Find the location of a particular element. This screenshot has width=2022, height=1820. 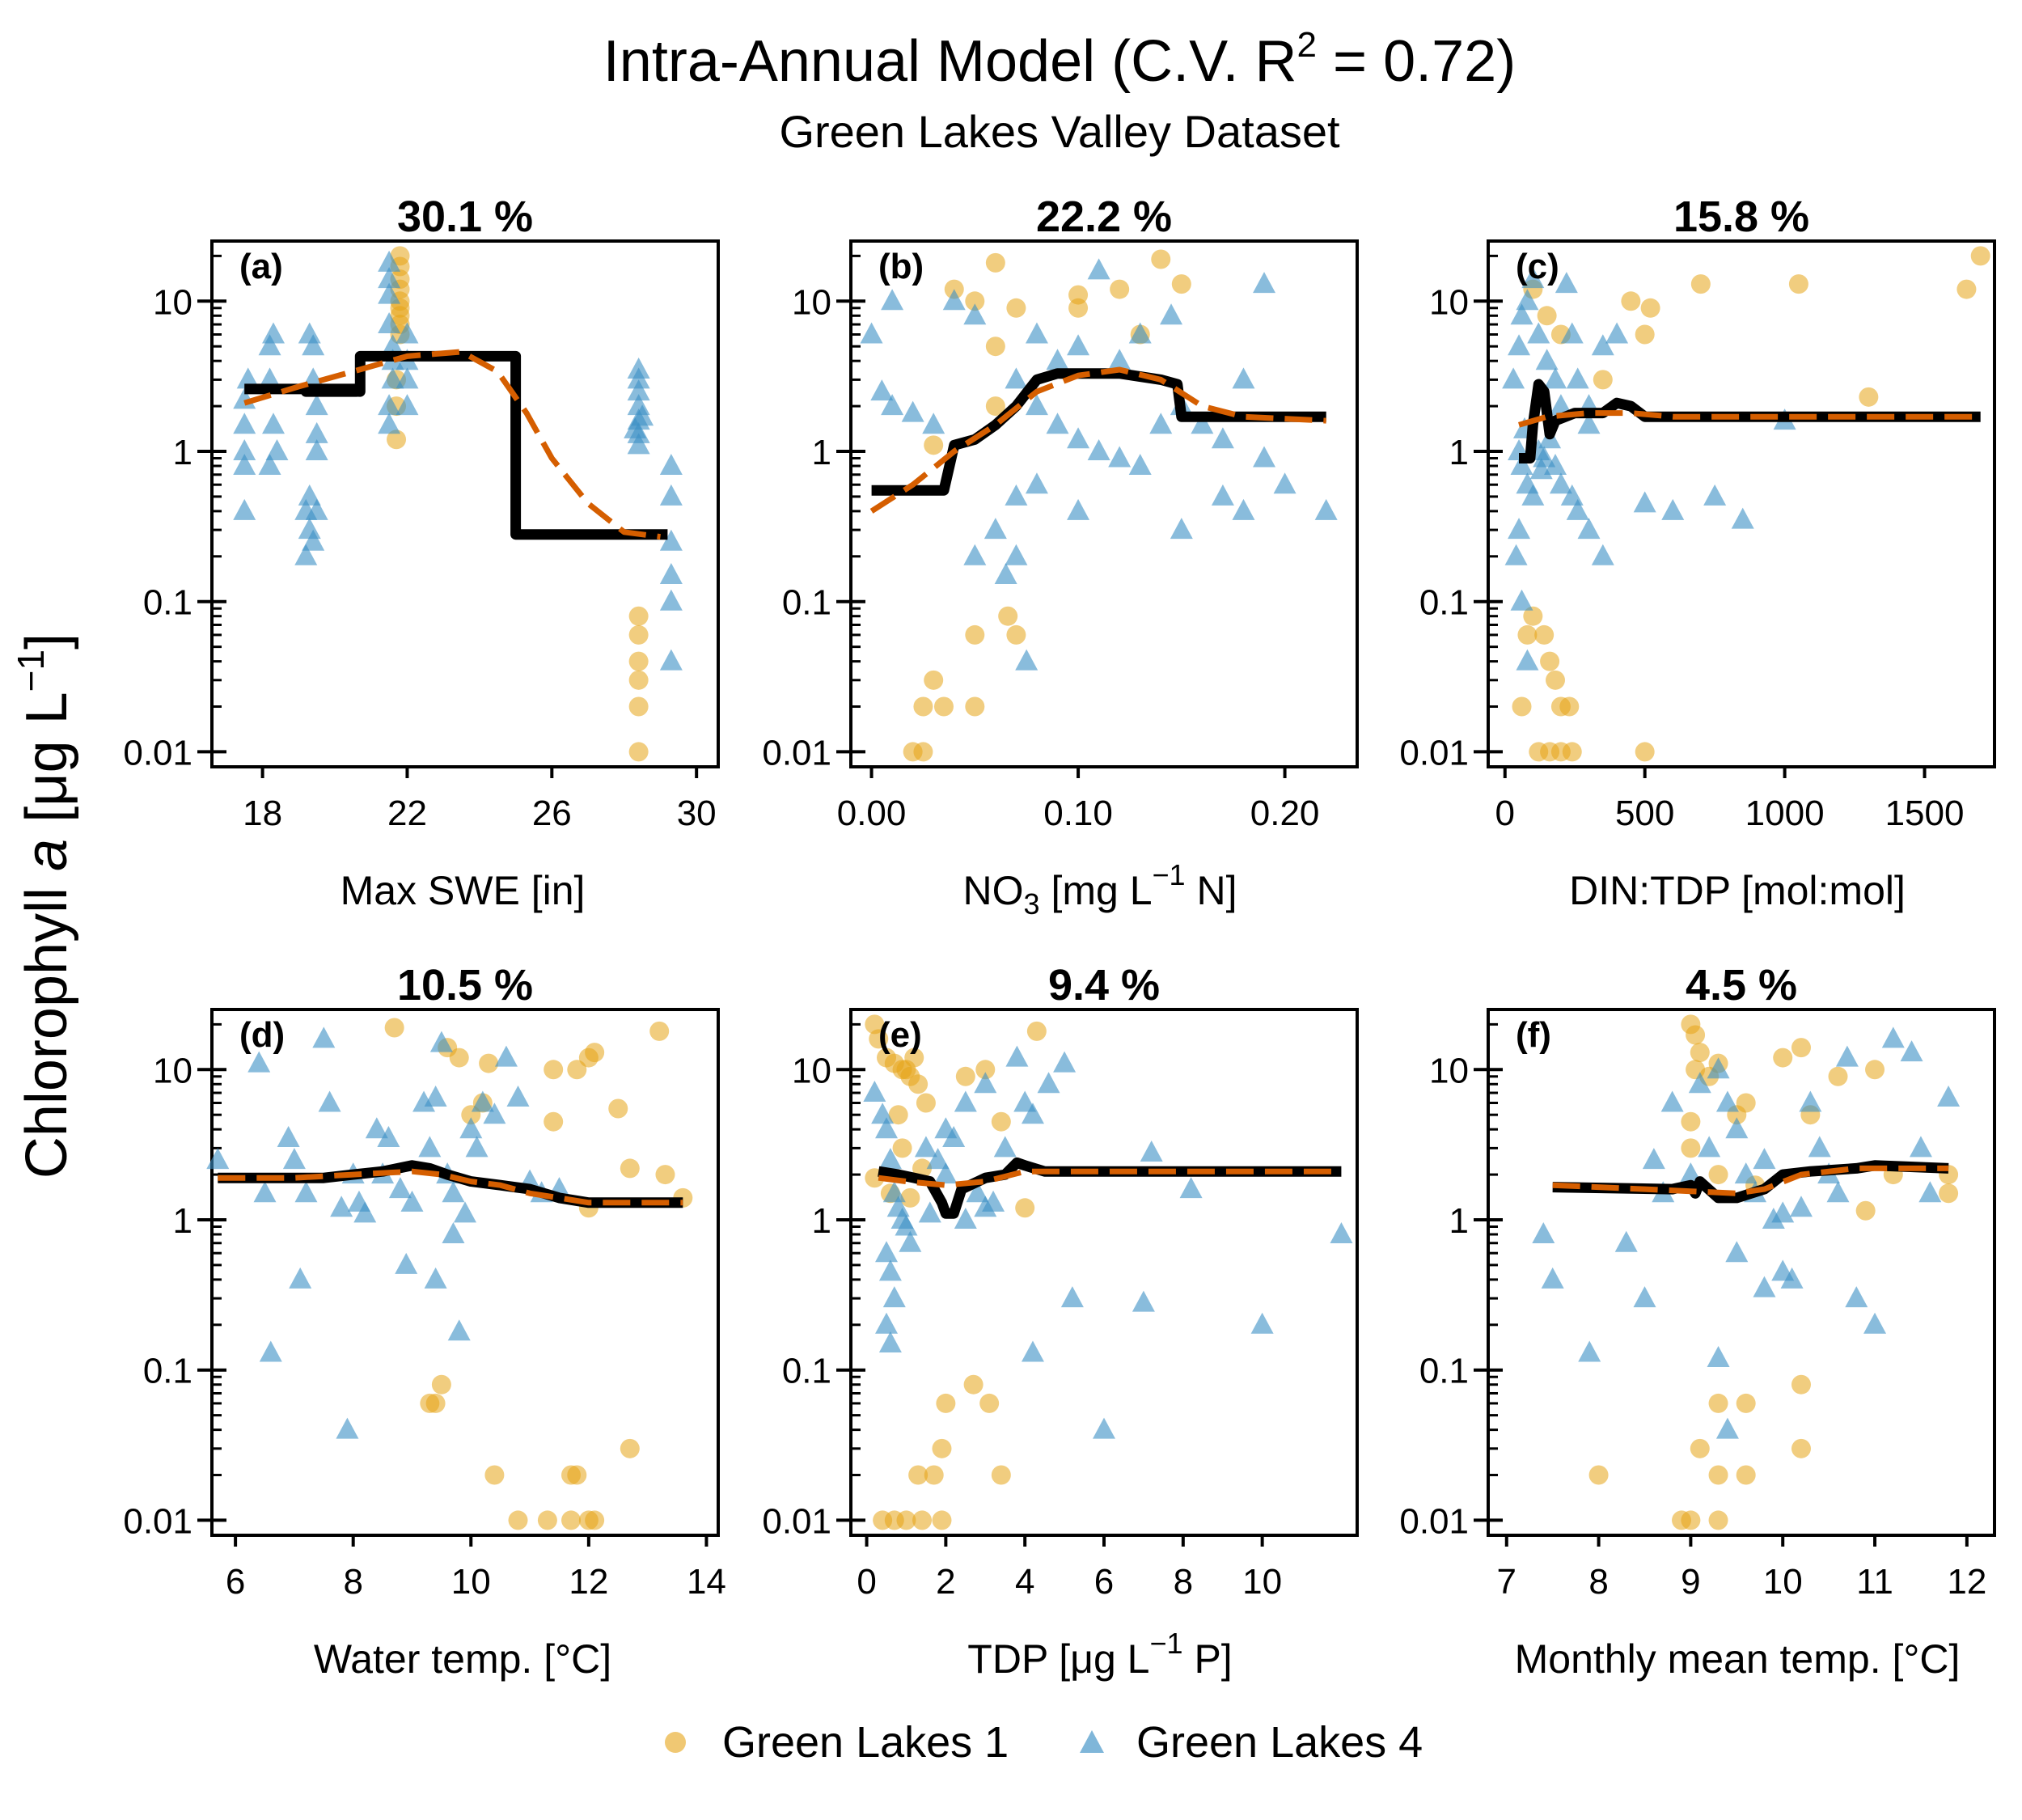

panel-title-f: 4.5 % is located at coordinates (1741, 985).